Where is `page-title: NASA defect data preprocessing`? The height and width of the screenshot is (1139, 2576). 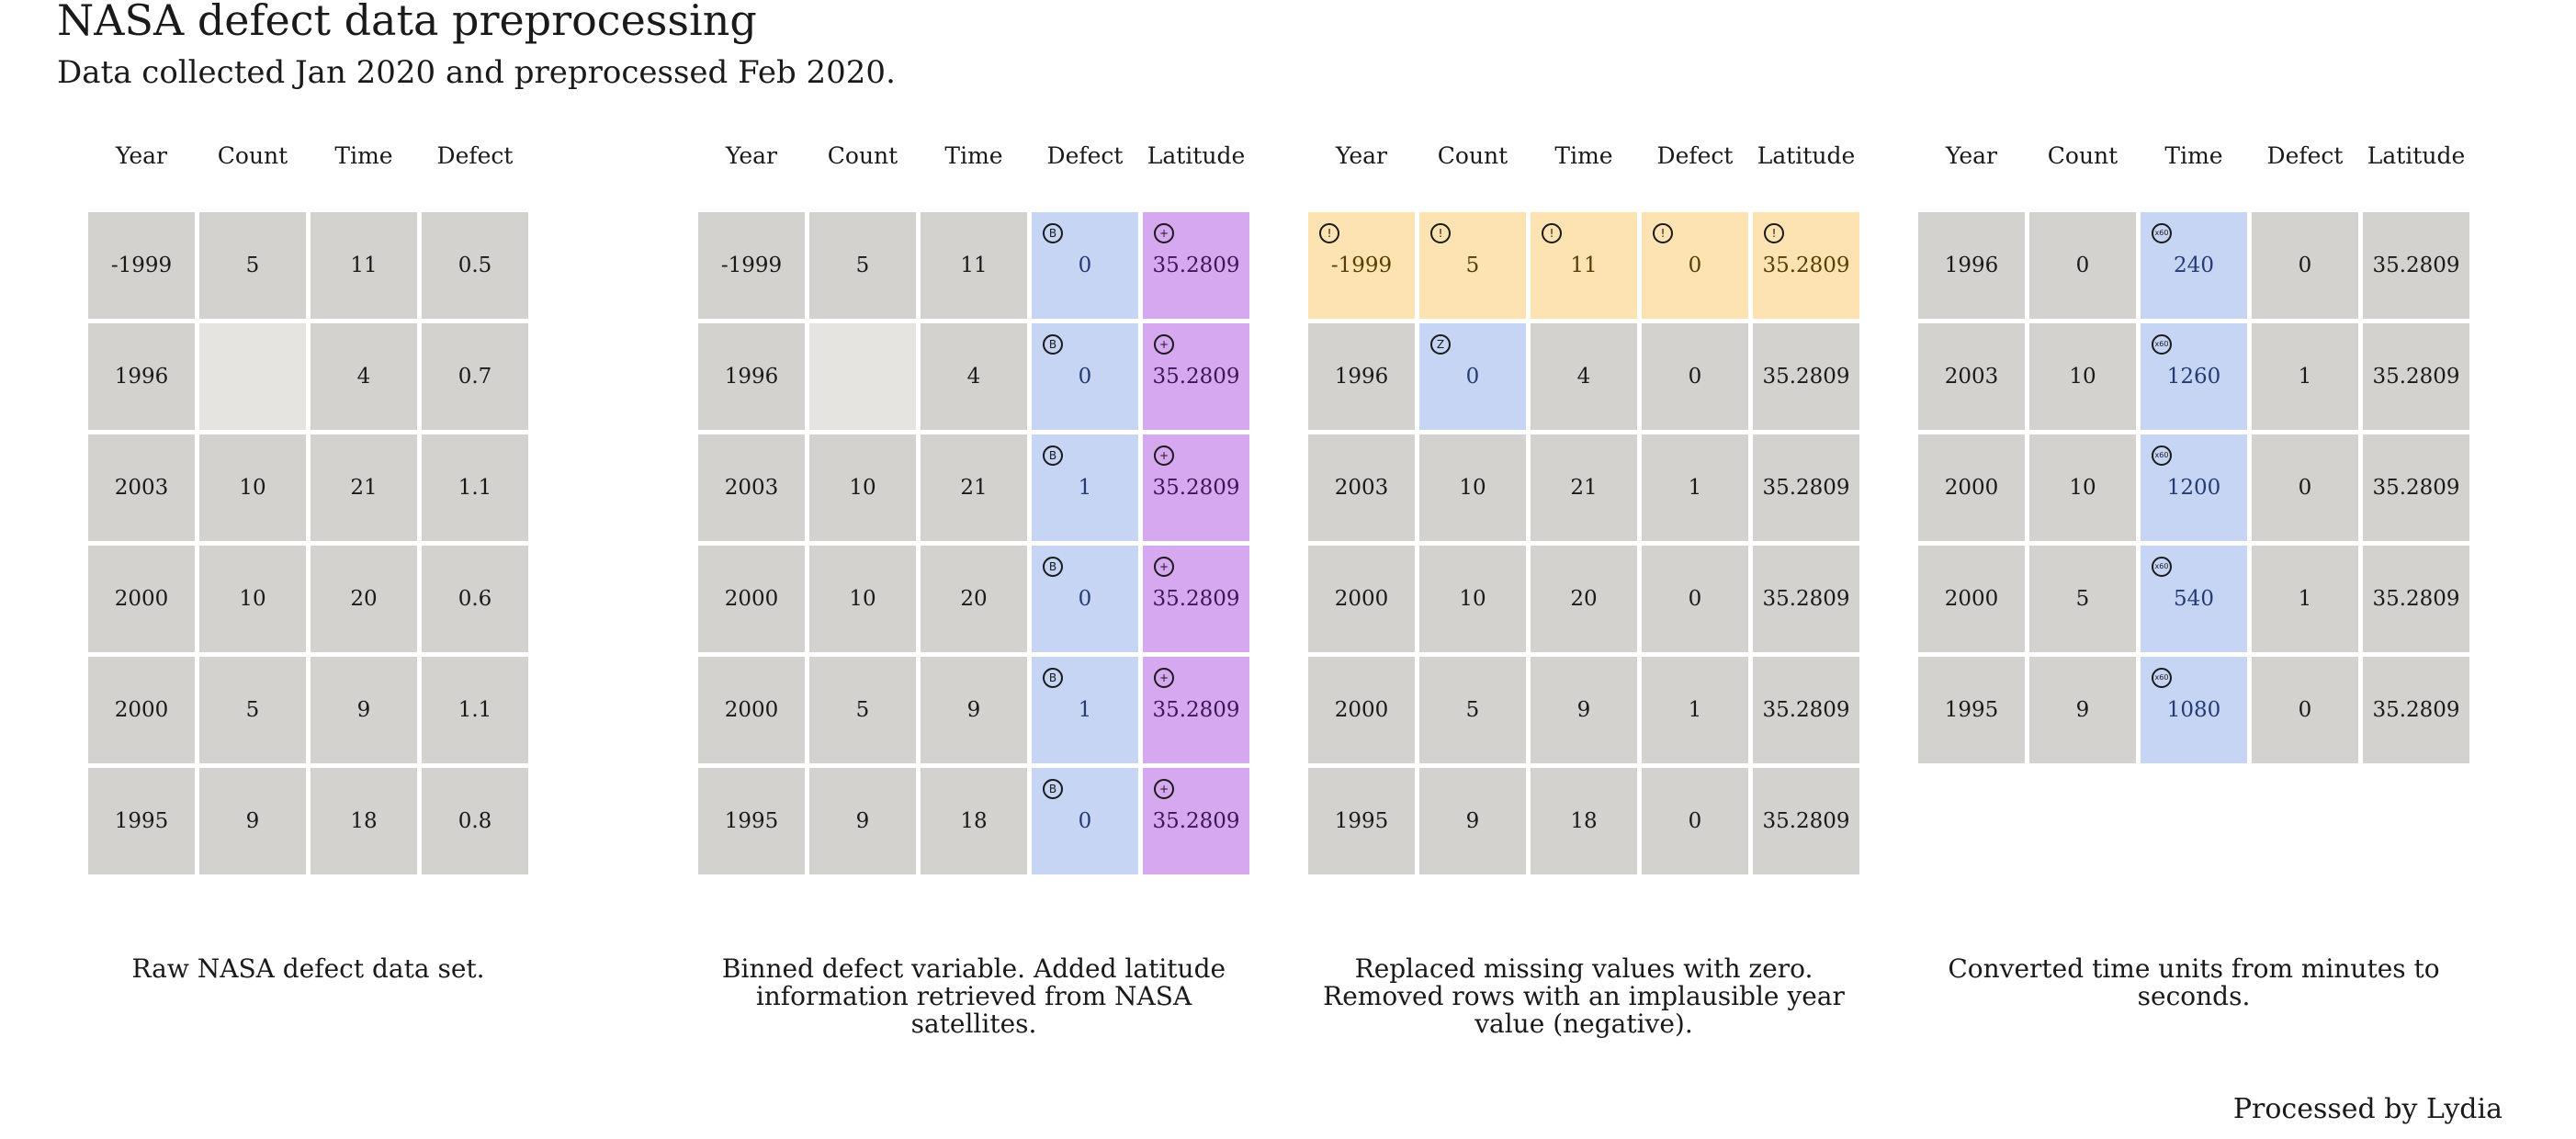 page-title: NASA defect data preprocessing is located at coordinates (407, 23).